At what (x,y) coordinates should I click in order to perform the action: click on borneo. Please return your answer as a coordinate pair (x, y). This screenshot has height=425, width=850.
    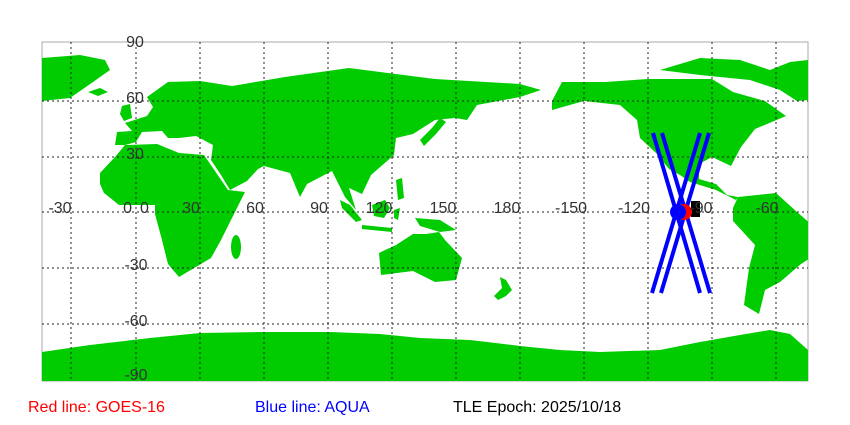
    Looking at the image, I should click on (381, 209).